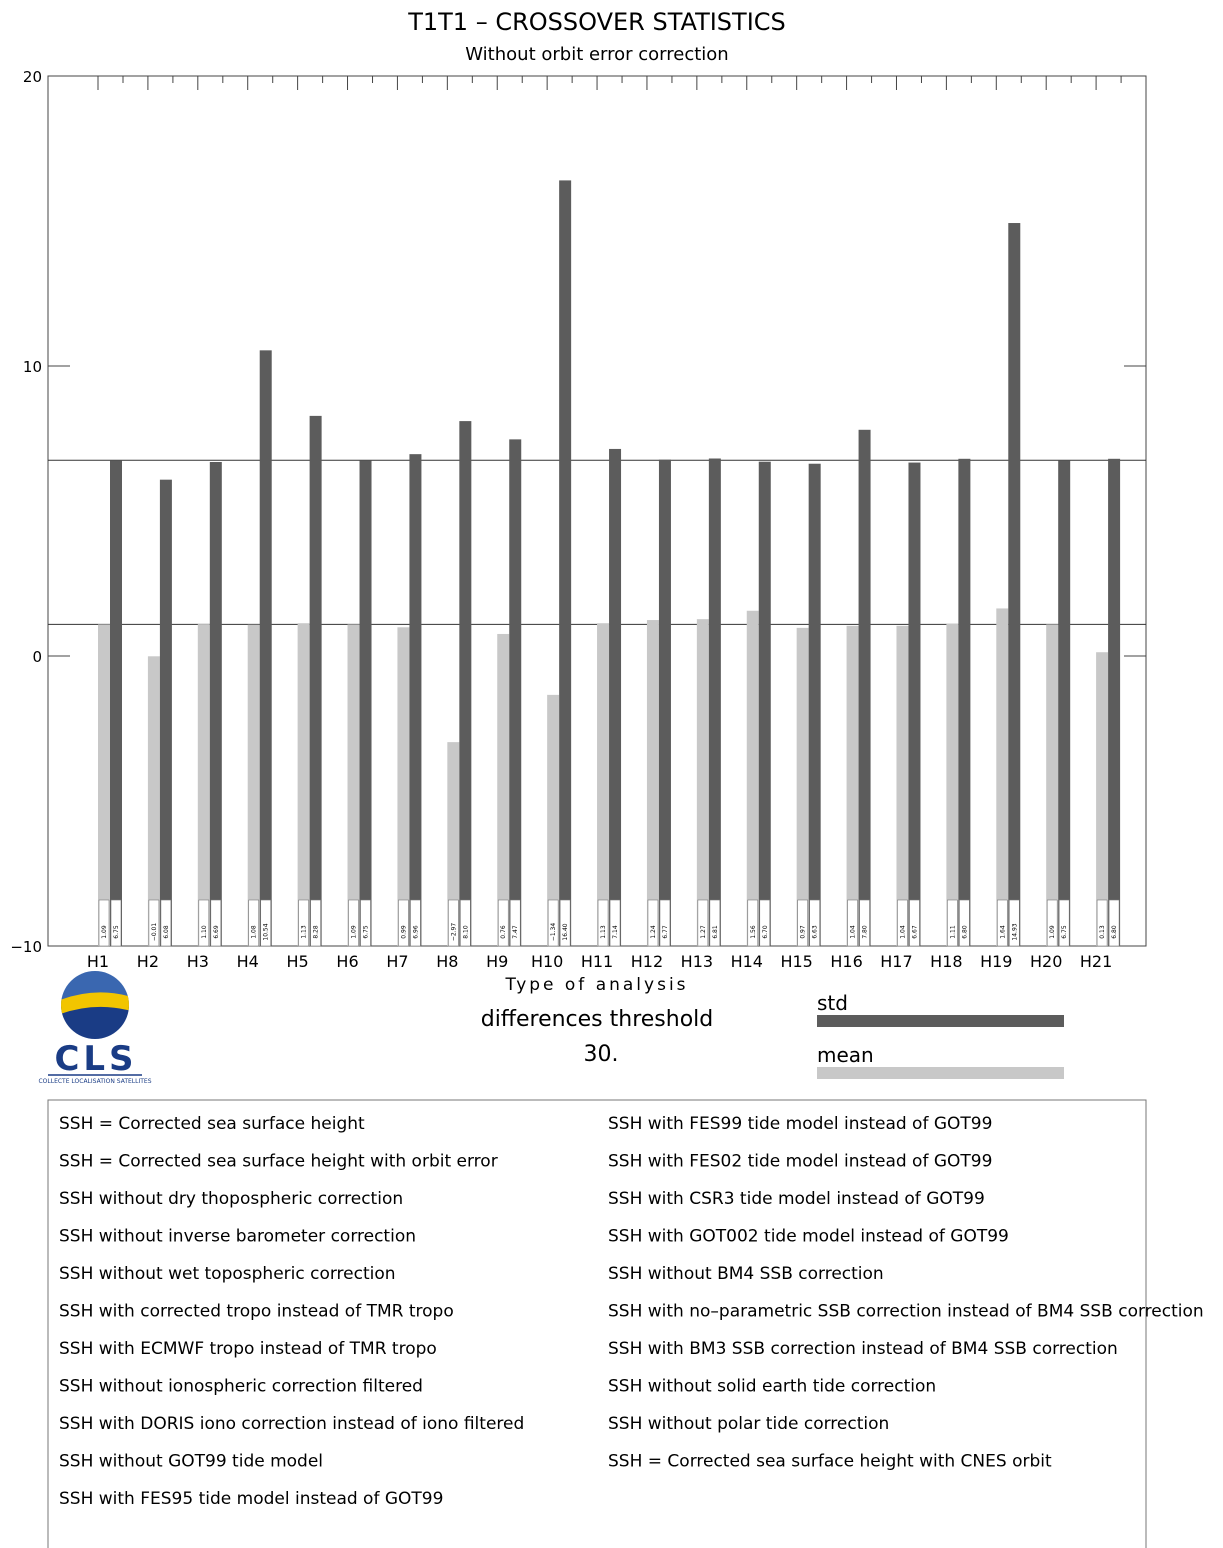  I want to click on mean-value-label: 1.24, so click(653, 932).